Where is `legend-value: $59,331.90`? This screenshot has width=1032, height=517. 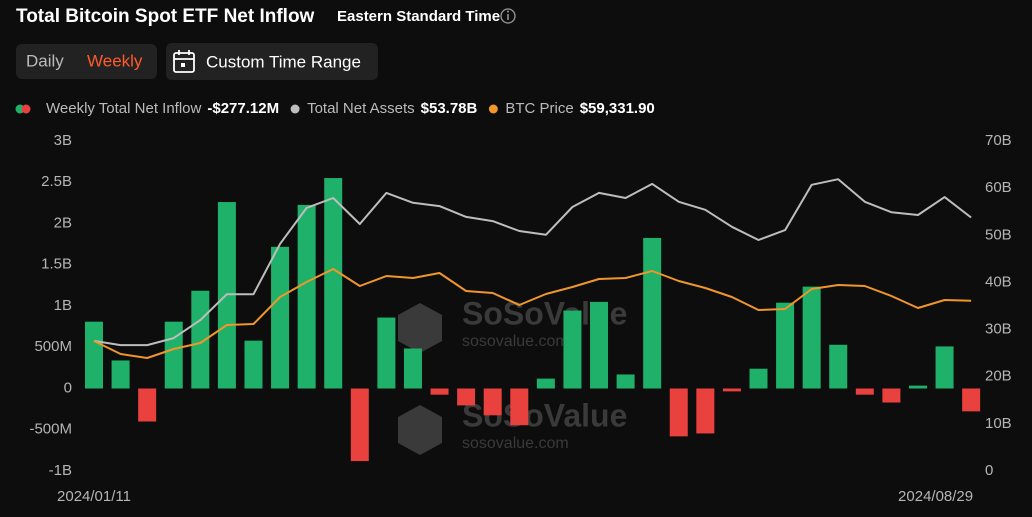 legend-value: $59,331.90 is located at coordinates (617, 108).